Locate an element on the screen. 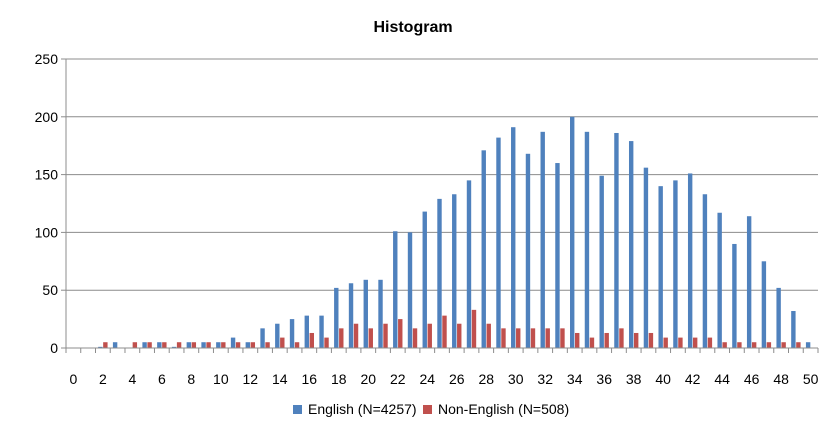 This screenshot has width=826, height=426. x-tick-label-34: 34 is located at coordinates (575, 379).